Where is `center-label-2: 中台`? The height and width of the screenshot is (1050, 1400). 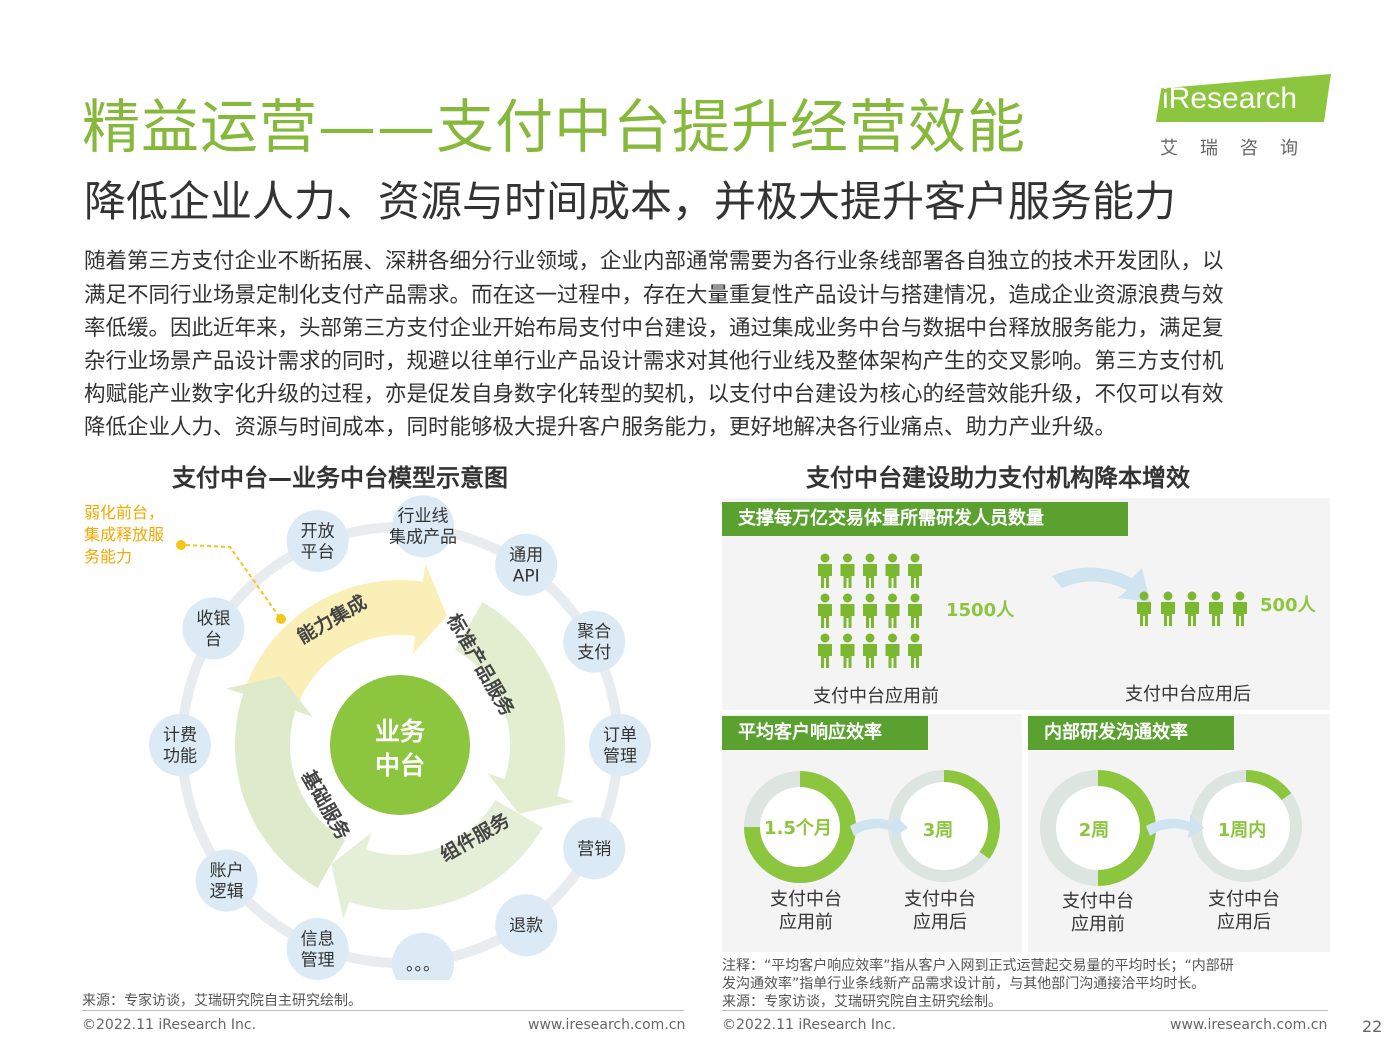 center-label-2: 中台 is located at coordinates (400, 765).